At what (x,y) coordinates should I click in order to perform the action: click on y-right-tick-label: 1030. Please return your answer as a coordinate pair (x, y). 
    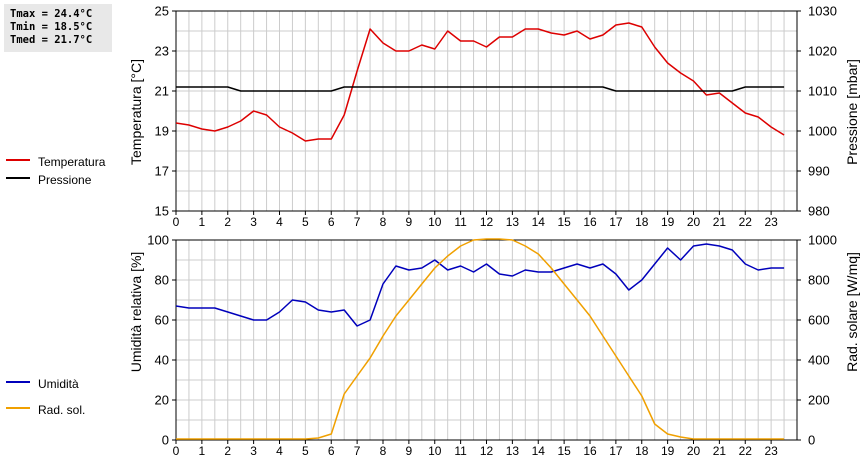
    Looking at the image, I should click on (822, 11).